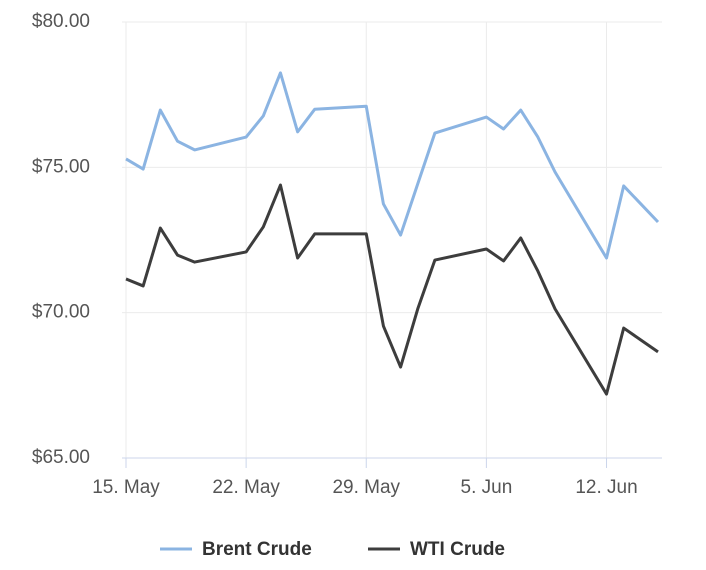 The height and width of the screenshot is (570, 706). Describe the element at coordinates (61, 457) in the screenshot. I see `y-tick-label: $65.00` at that location.